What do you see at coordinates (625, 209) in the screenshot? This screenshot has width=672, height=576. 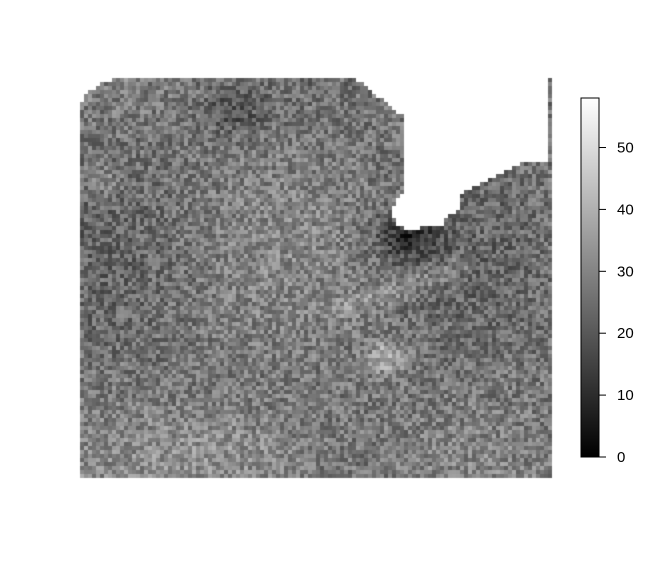 I see `colorbar-tick-label: 40` at bounding box center [625, 209].